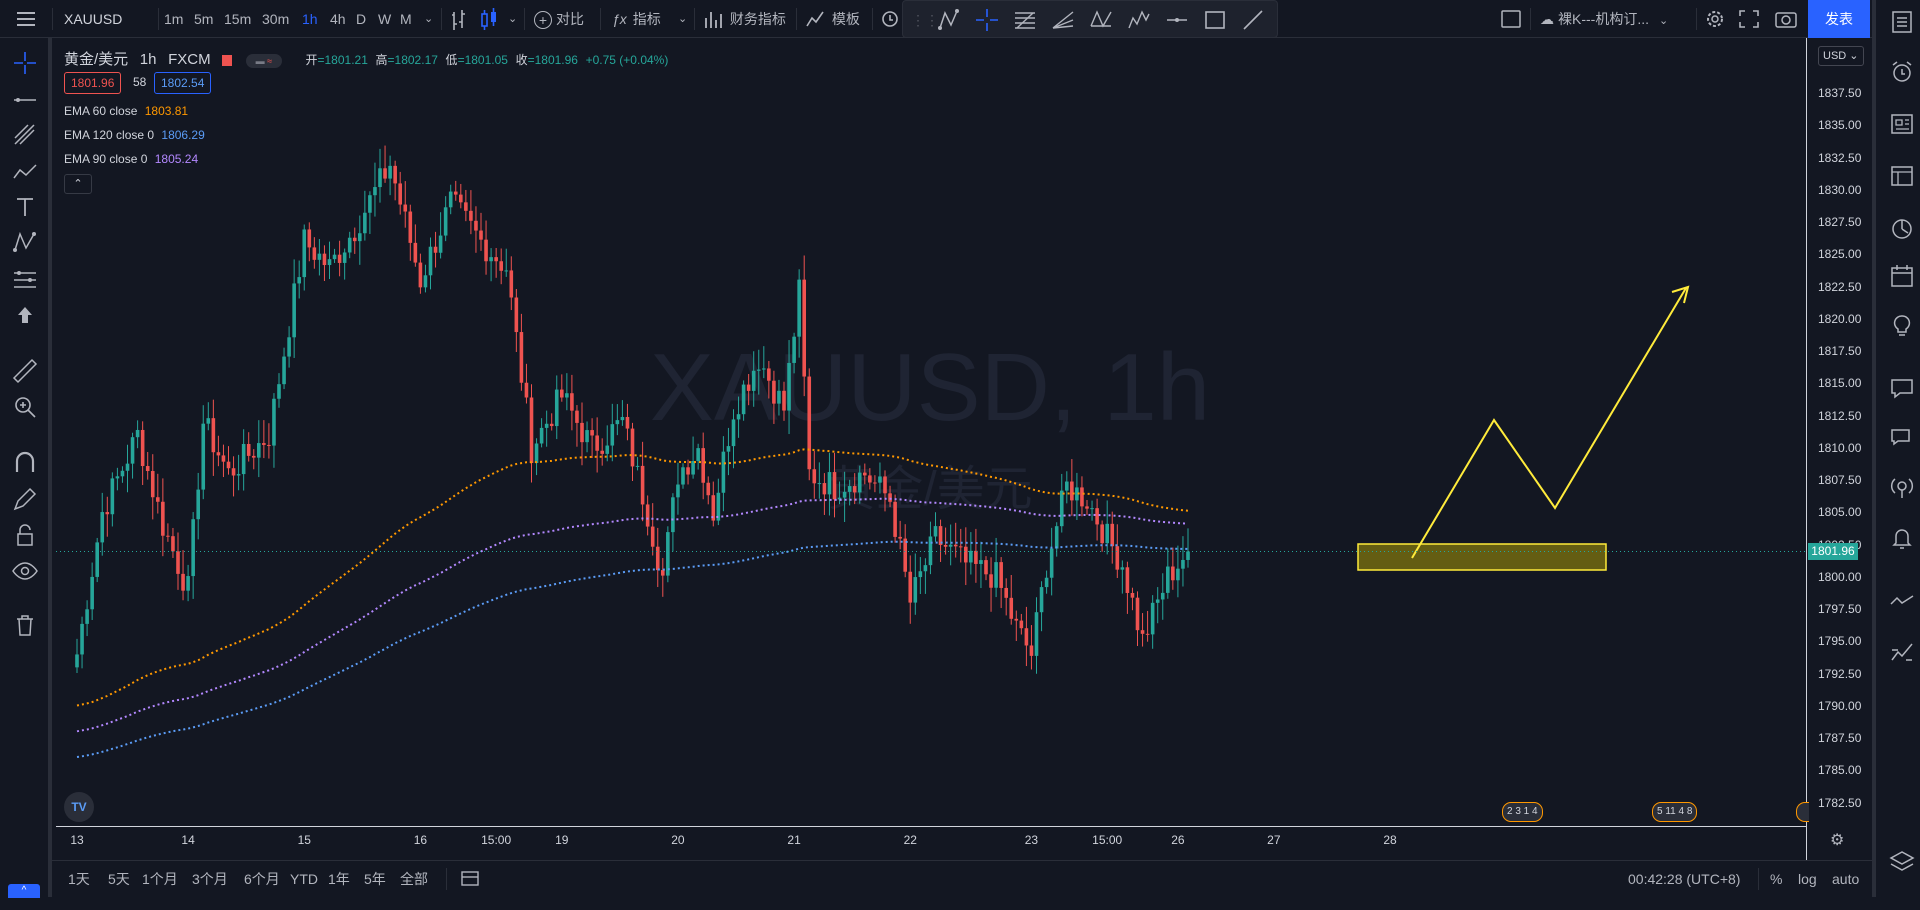 This screenshot has width=1920, height=910. I want to click on pencil-lock-icon, so click(25, 499).